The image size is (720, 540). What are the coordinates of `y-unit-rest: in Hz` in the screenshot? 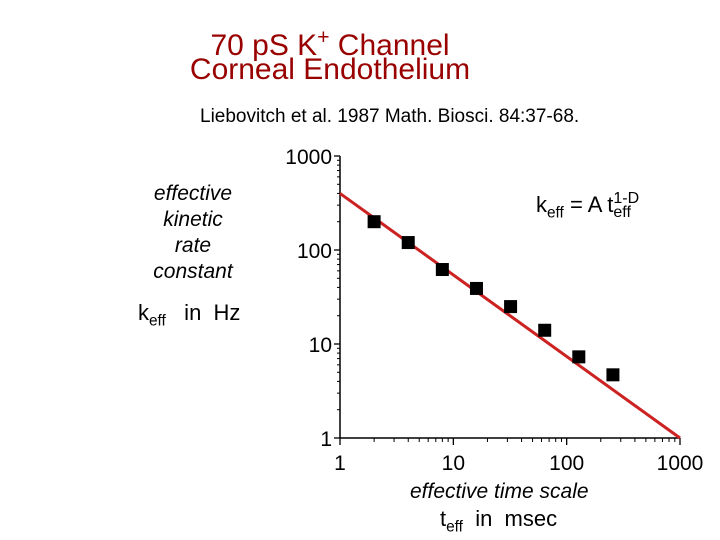 It's located at (203, 312).